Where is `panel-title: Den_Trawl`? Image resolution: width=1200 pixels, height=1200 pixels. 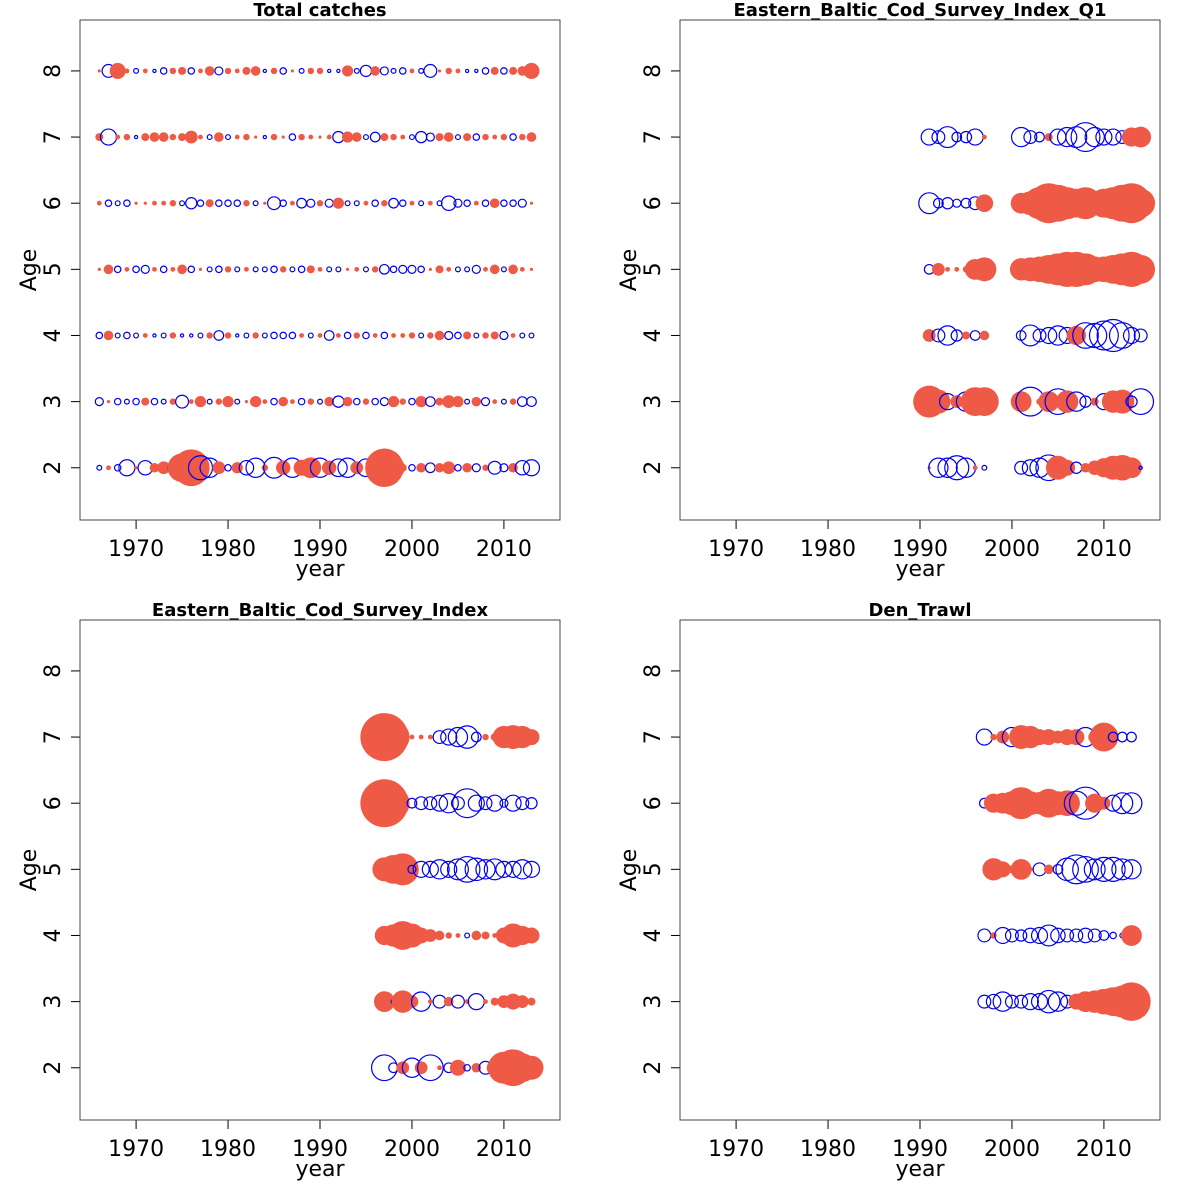 panel-title: Den_Trawl is located at coordinates (919, 610).